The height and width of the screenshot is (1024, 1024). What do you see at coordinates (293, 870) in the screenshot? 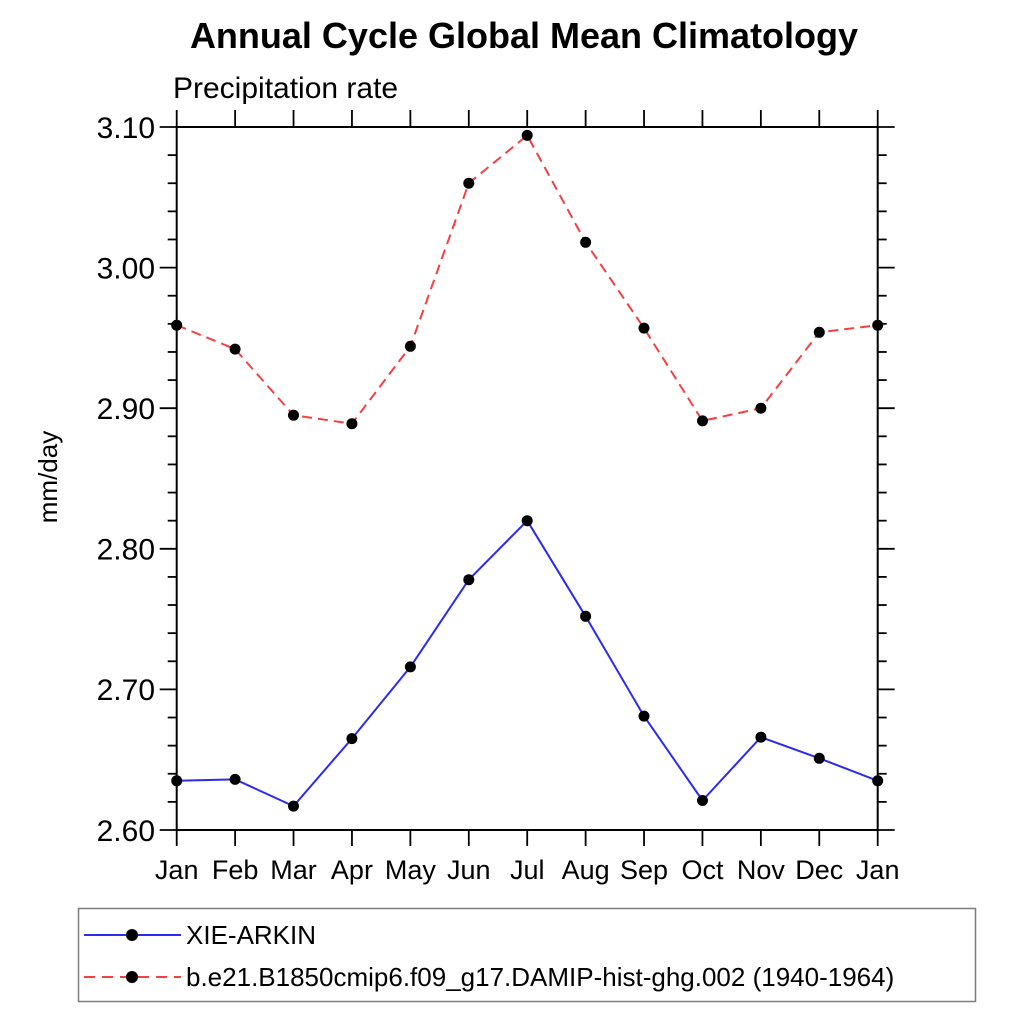
I see `x-tick-label: Mar` at bounding box center [293, 870].